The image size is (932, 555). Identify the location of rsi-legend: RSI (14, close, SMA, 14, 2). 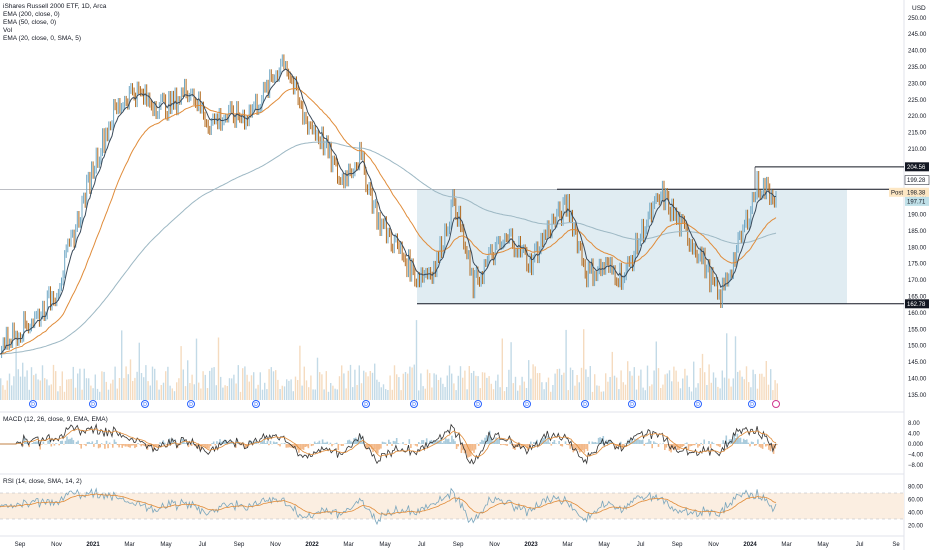
(42, 482).